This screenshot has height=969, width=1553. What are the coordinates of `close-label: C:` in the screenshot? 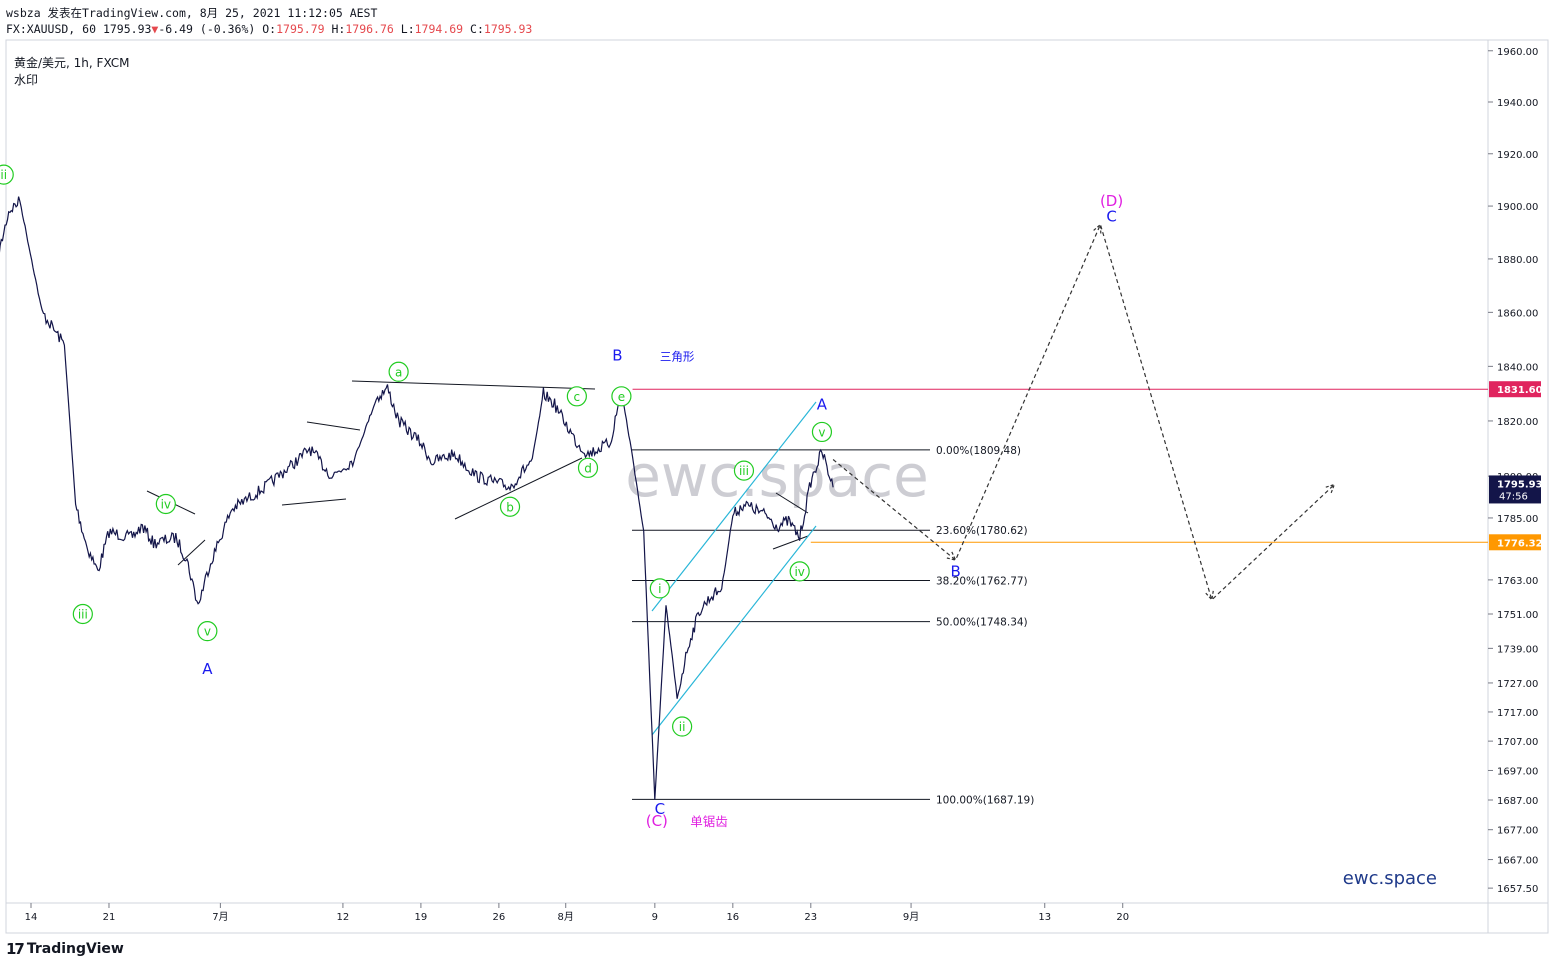 It's located at (477, 29).